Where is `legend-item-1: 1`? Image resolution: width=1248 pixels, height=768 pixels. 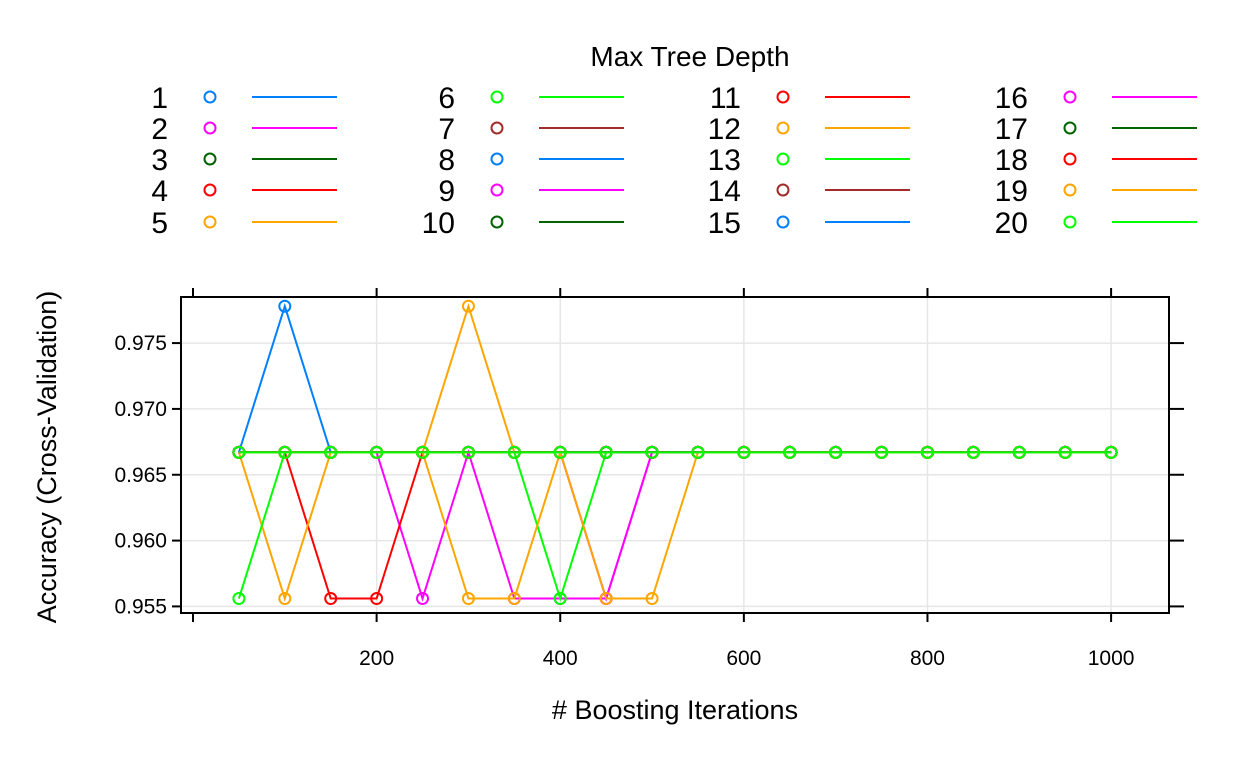 legend-item-1: 1 is located at coordinates (244, 98).